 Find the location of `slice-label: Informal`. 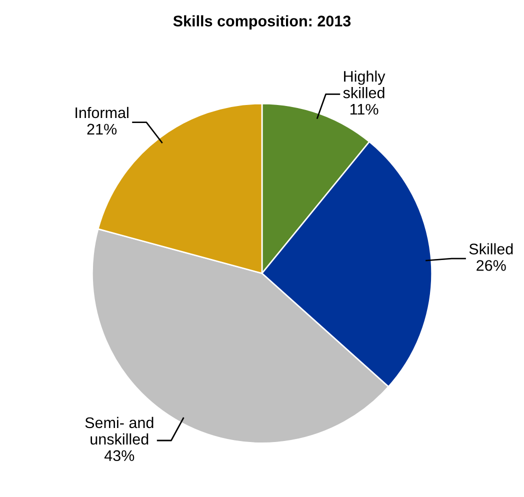

slice-label: Informal is located at coordinates (102, 112).